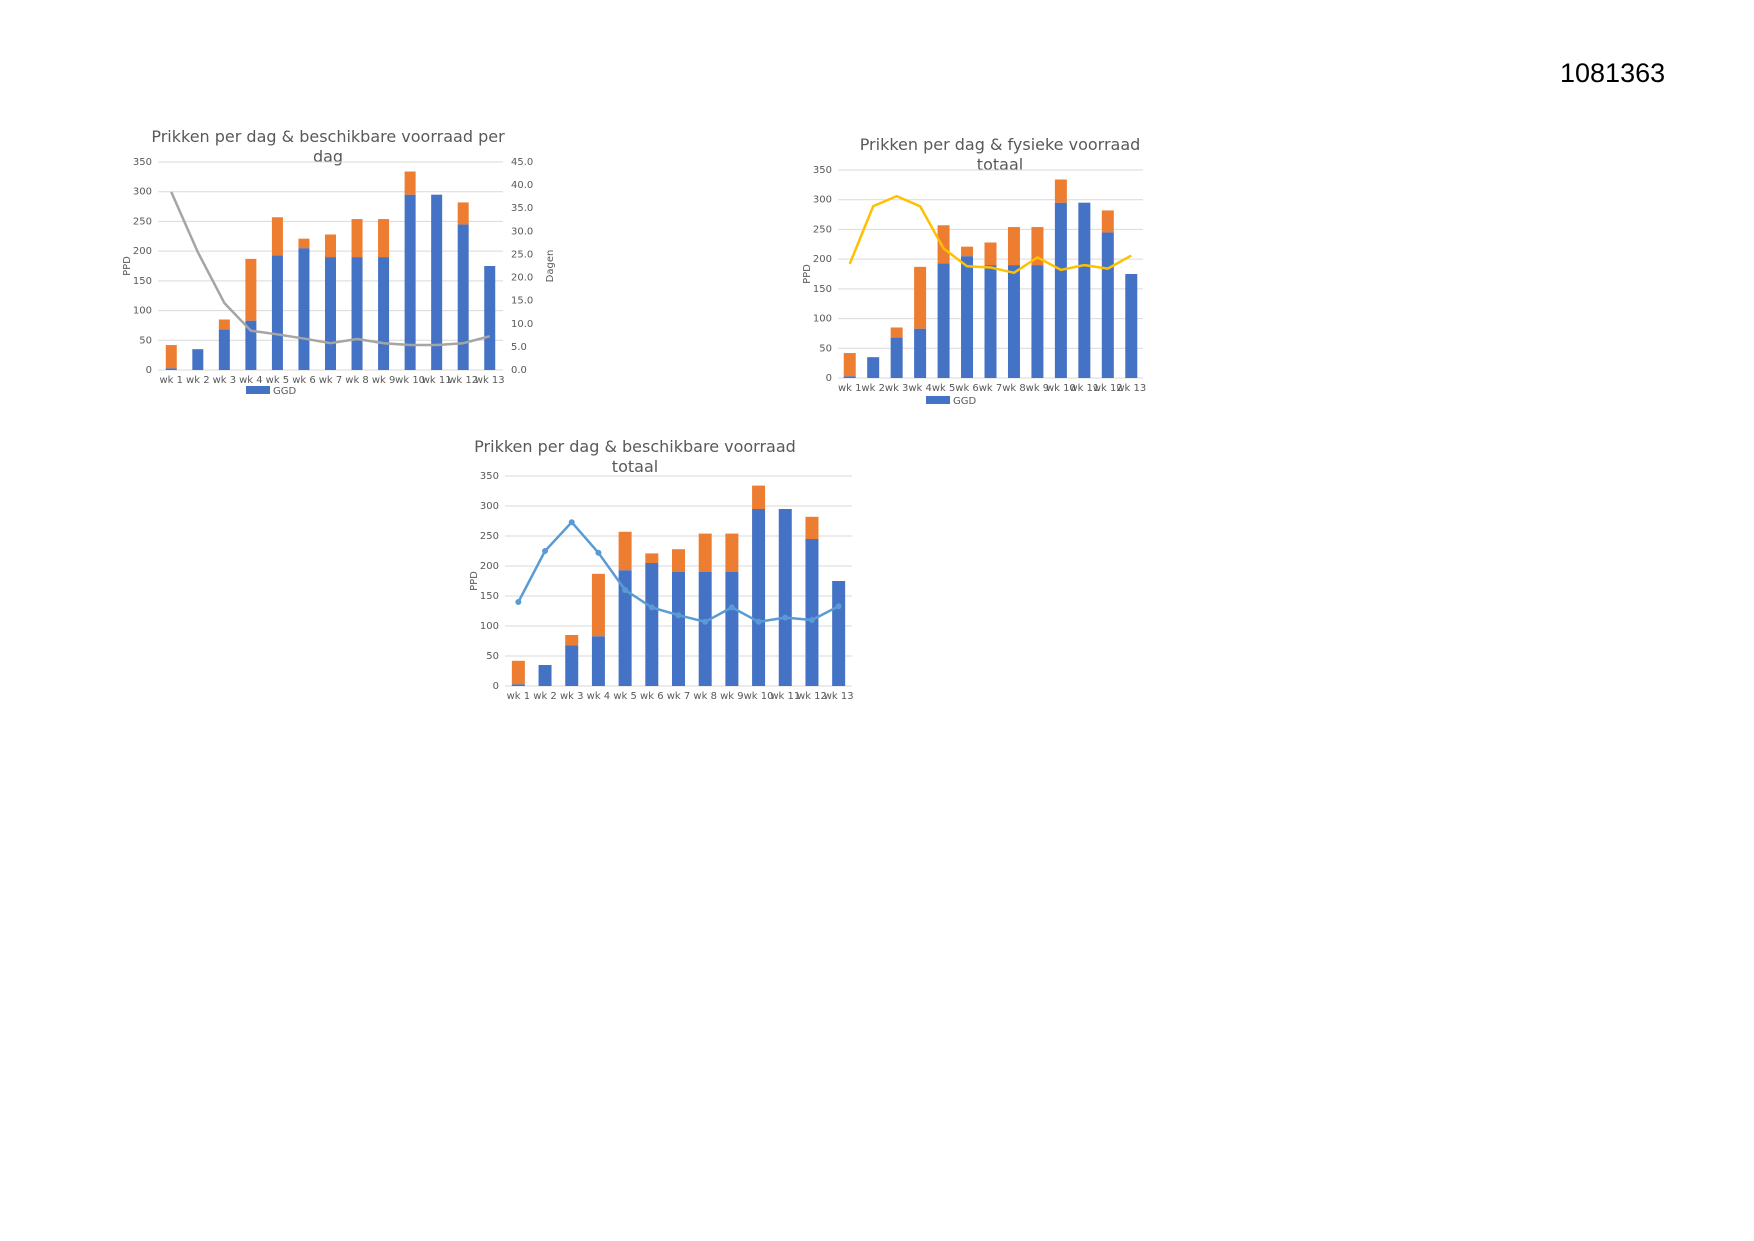 This screenshot has height=1241, width=1754. I want to click on legend-swatch, so click(258, 390).